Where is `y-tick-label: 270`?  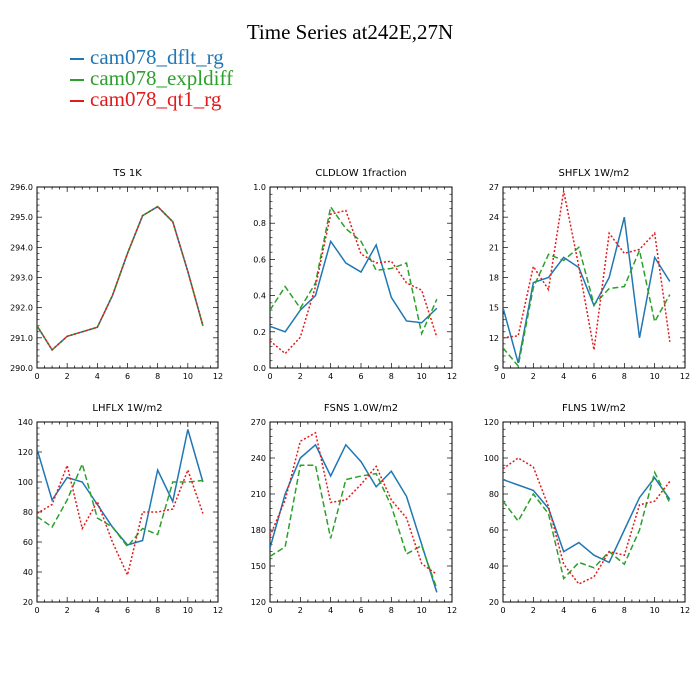
y-tick-label: 270 is located at coordinates (258, 422).